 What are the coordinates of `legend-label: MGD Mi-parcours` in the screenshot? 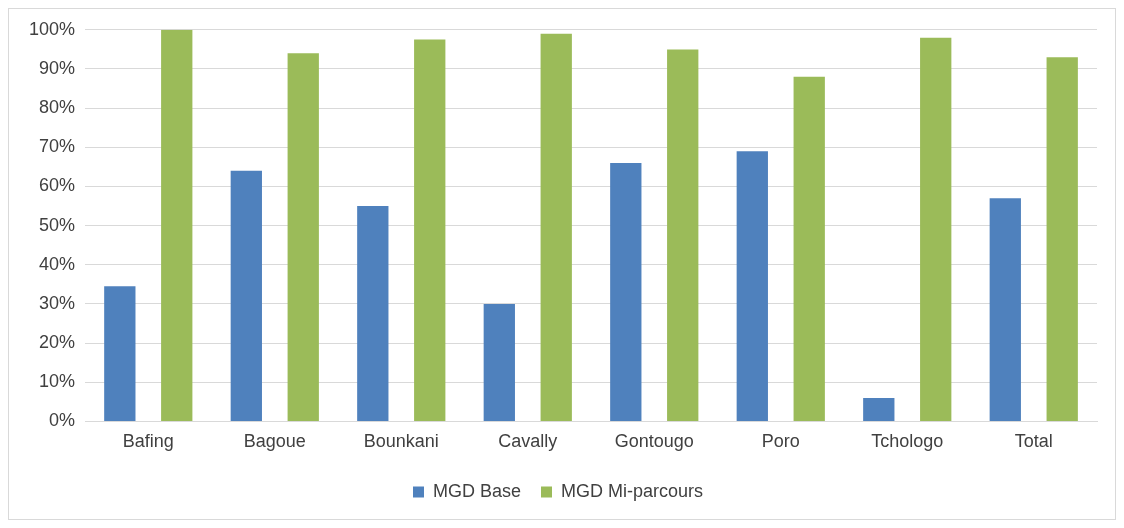 It's located at (632, 490).